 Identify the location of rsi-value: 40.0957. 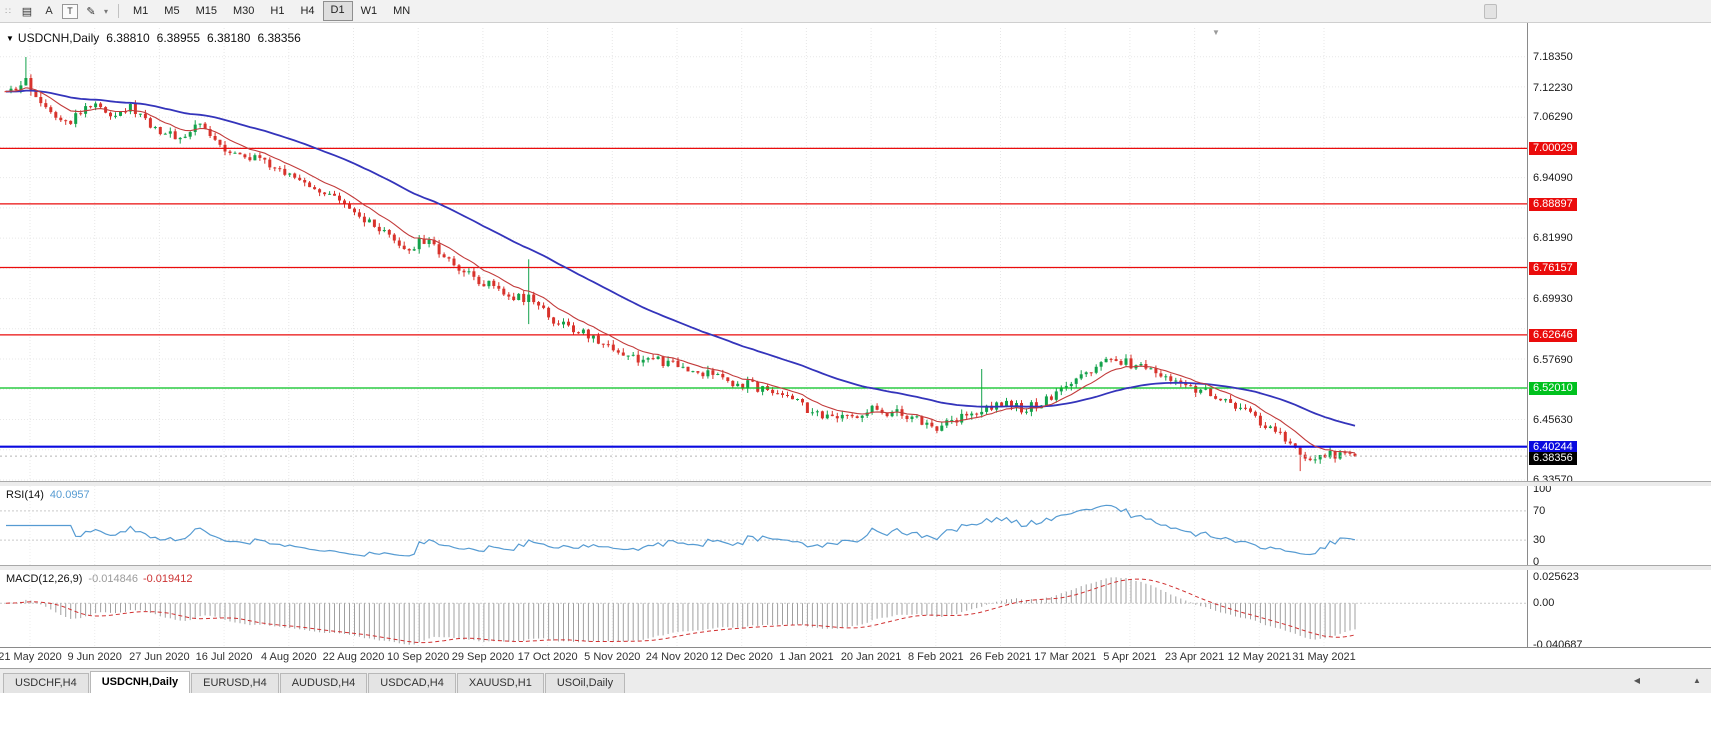
(69, 495).